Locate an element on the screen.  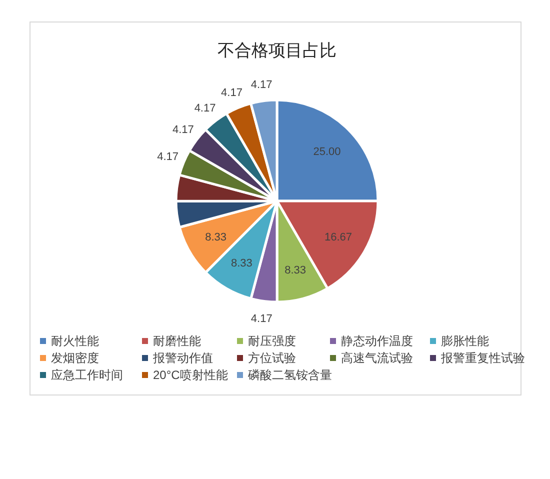
legend-label: 膨胀性能 is located at coordinates (465, 341).